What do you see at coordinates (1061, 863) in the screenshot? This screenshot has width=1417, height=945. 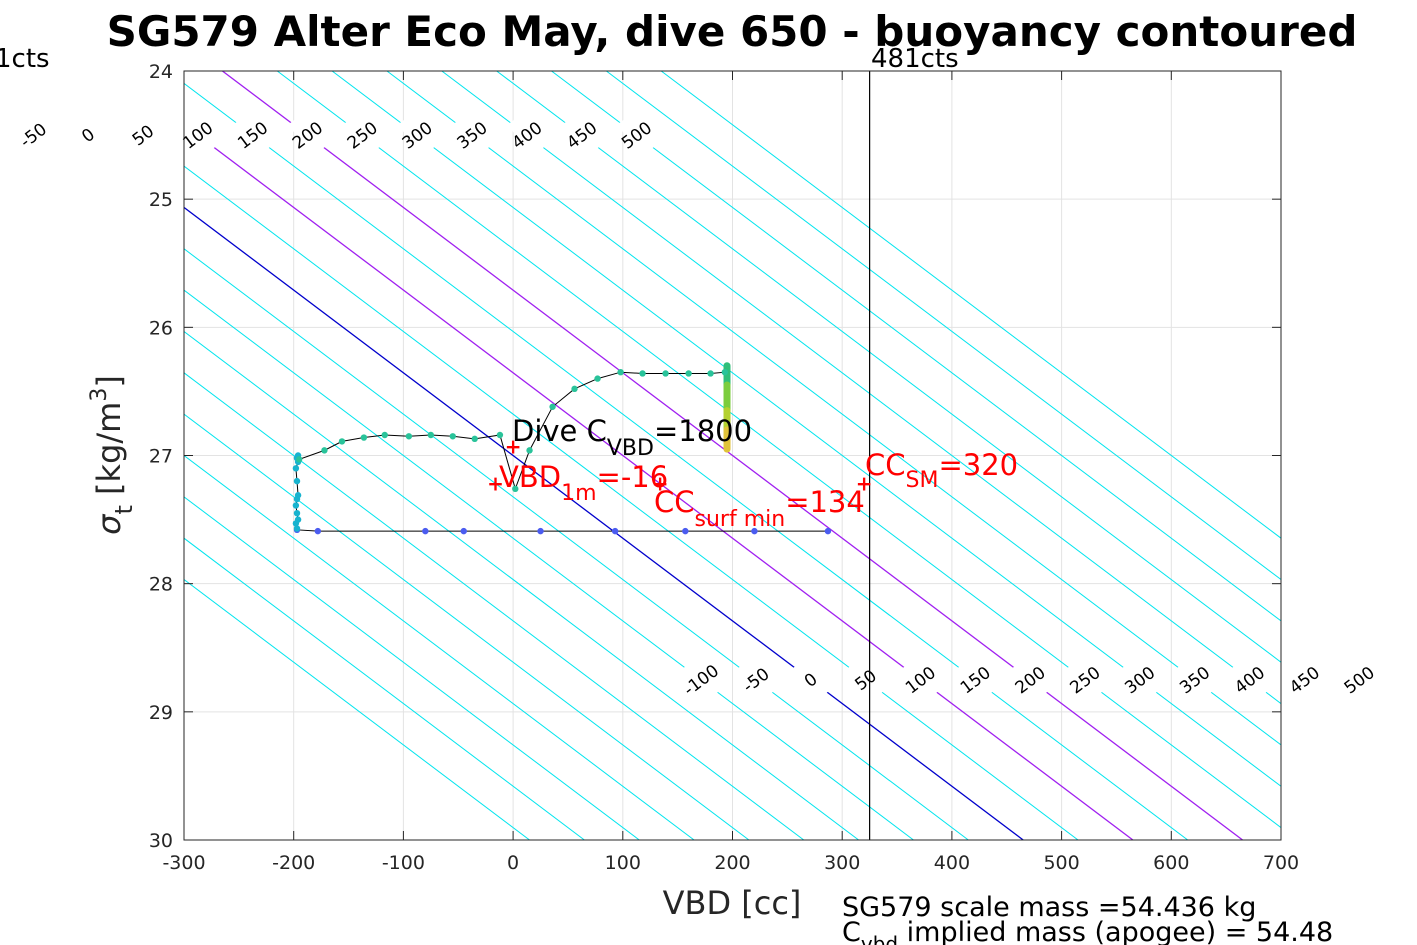 I see `x-tick-label: 500` at bounding box center [1061, 863].